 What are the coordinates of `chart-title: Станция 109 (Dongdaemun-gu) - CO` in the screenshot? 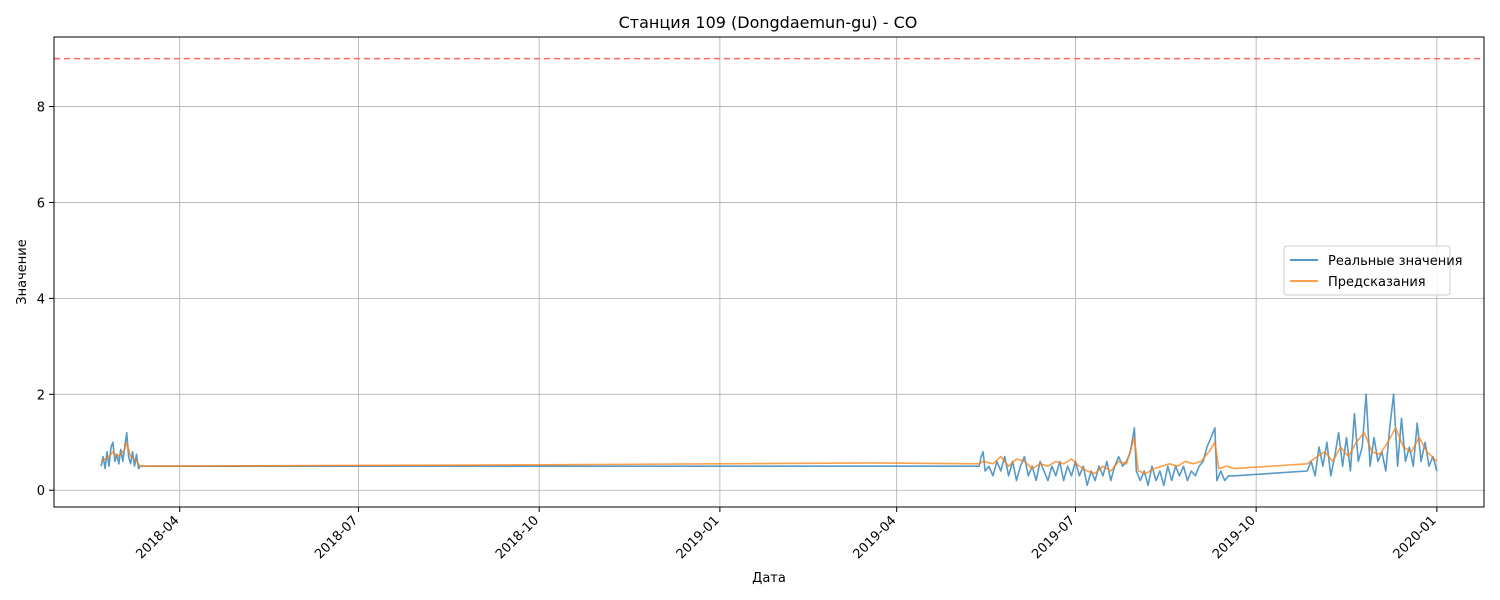 It's located at (768, 22).